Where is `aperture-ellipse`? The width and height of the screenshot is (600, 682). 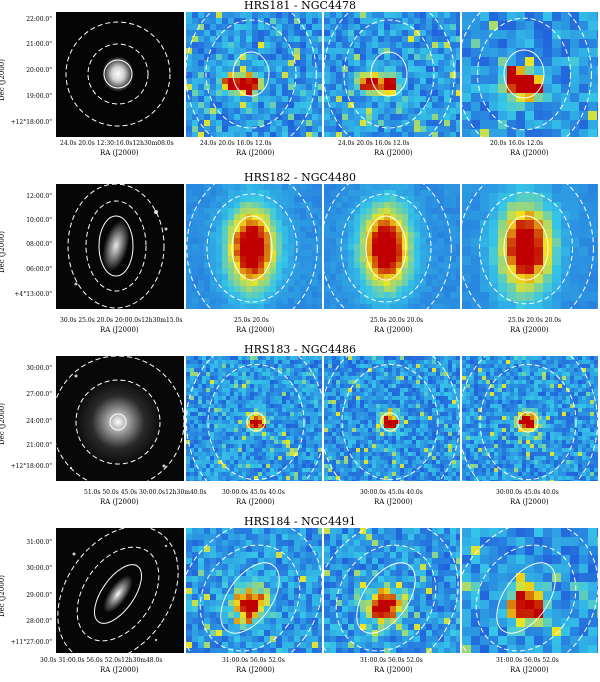 aperture-ellipse is located at coordinates (251, 74).